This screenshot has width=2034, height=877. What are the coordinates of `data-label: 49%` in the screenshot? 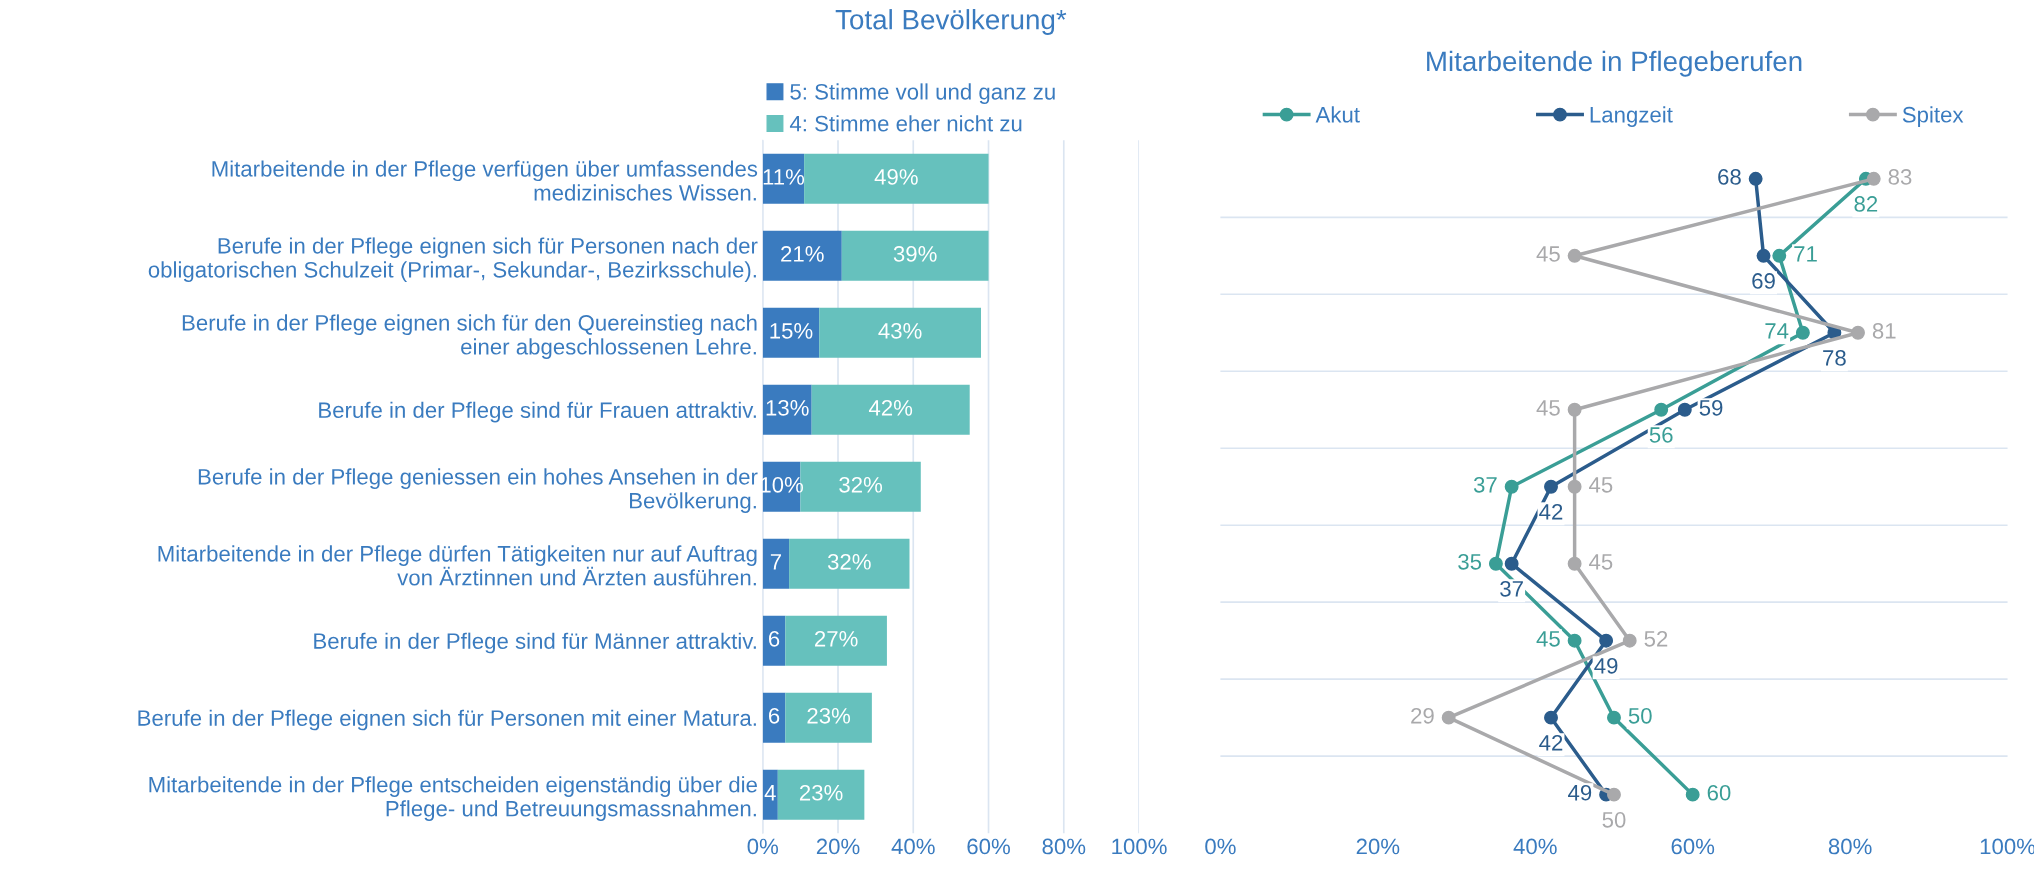 It's located at (896, 177).